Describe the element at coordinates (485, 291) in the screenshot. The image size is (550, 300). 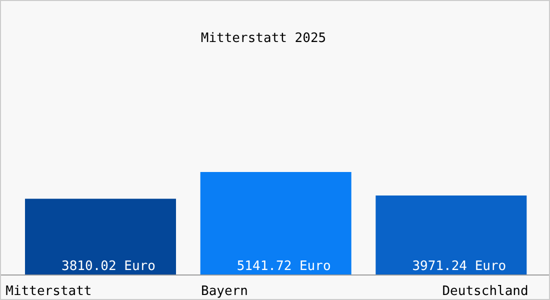
I see `x-tick-label: Deutschland` at that location.